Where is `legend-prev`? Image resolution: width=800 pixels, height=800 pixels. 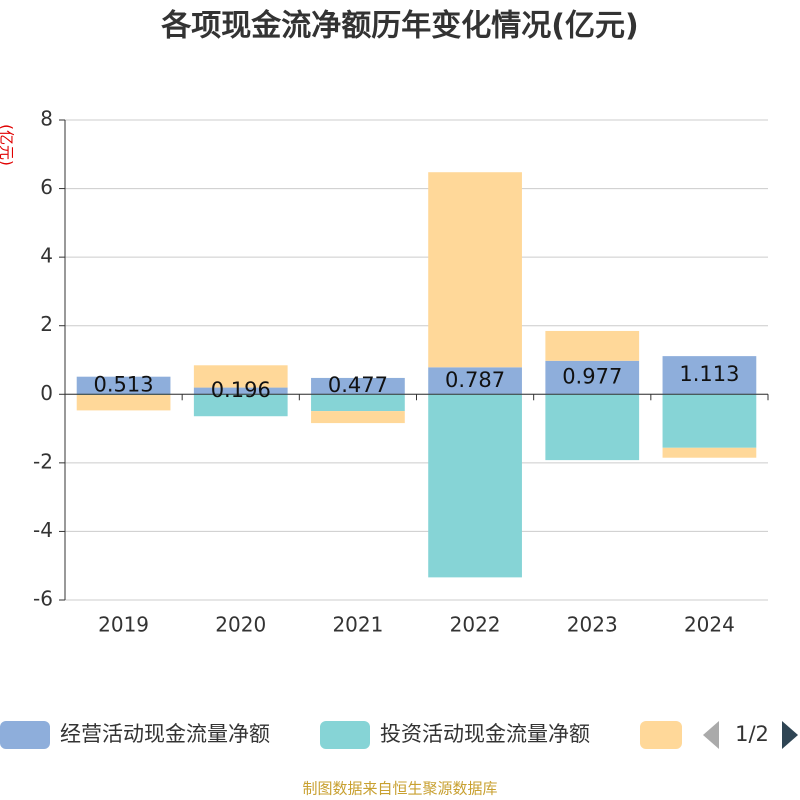
legend-prev is located at coordinates (711, 735).